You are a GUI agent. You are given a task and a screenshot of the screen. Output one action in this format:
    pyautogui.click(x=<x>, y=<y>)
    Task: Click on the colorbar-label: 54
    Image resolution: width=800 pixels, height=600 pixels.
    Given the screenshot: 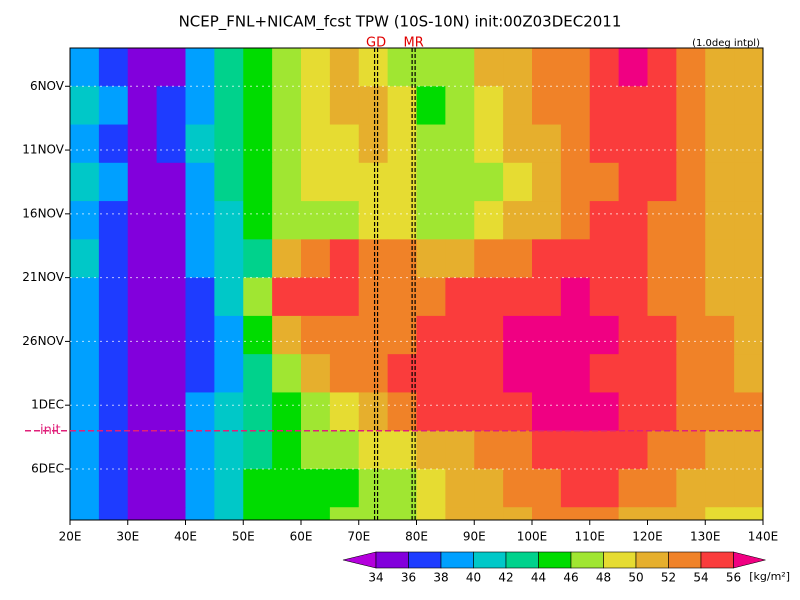 What is the action you would take?
    pyautogui.click(x=700, y=578)
    